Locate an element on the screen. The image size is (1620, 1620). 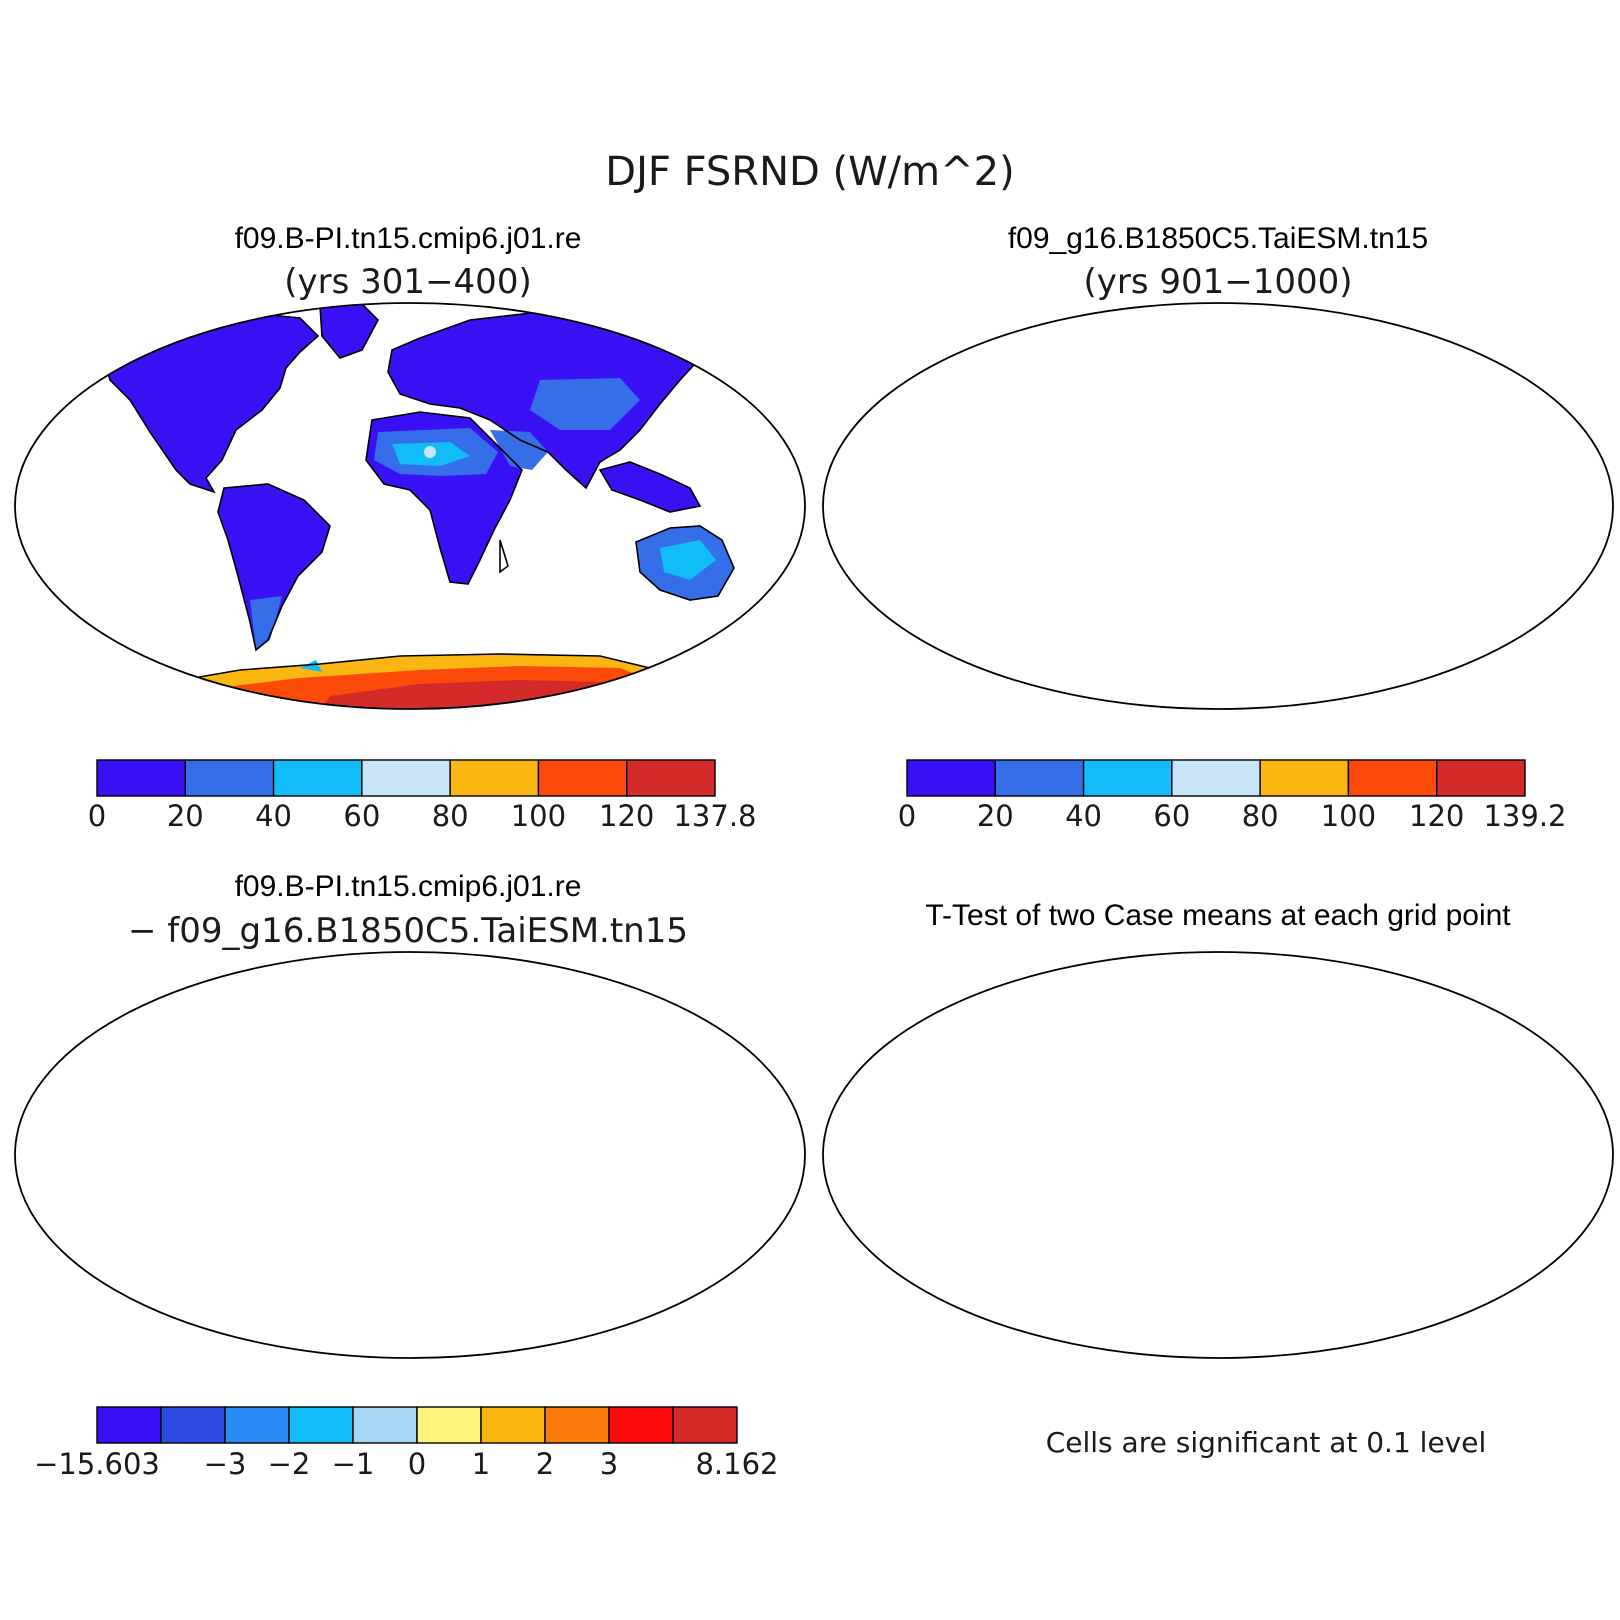
colorbar-case2: 0 20 40 60 80 100 120 139.2 is located at coordinates (1232, 796).